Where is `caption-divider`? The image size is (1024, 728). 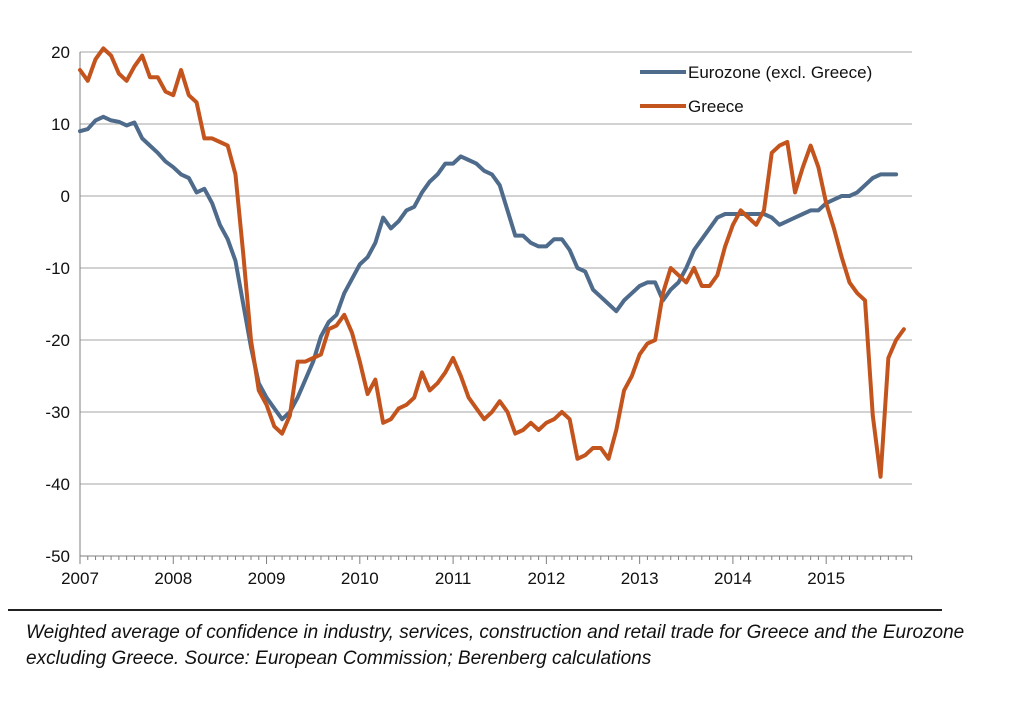
caption-divider is located at coordinates (475, 610).